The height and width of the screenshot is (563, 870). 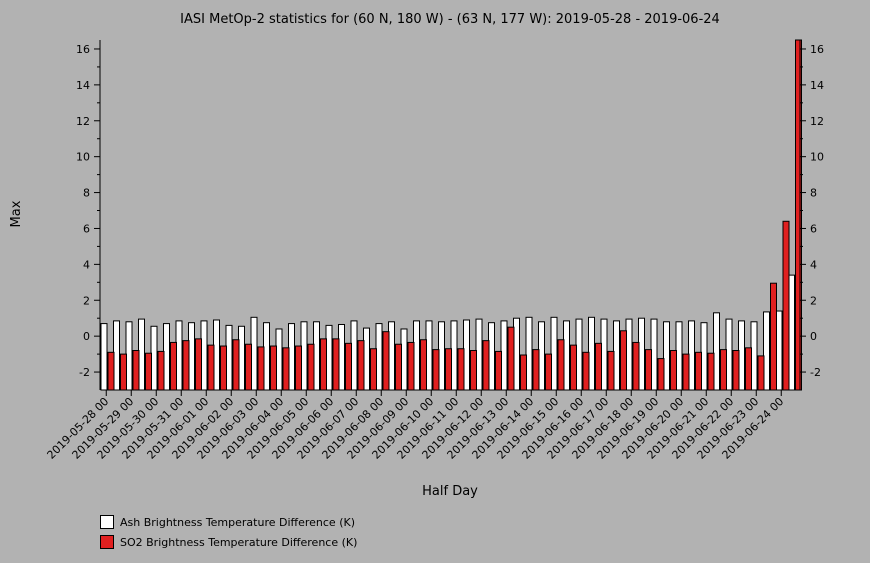 I want to click on y-tick-label-right: 4, so click(x=813, y=264).